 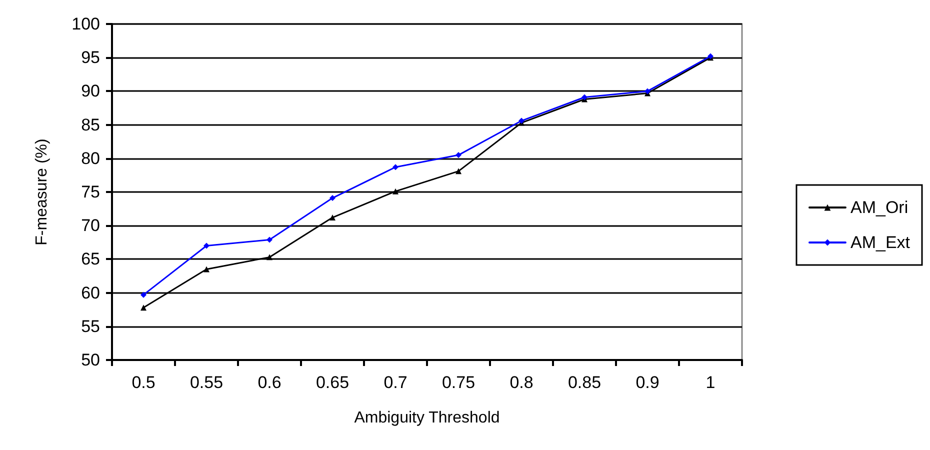 I want to click on x-tick-label: 0.6, so click(x=270, y=382).